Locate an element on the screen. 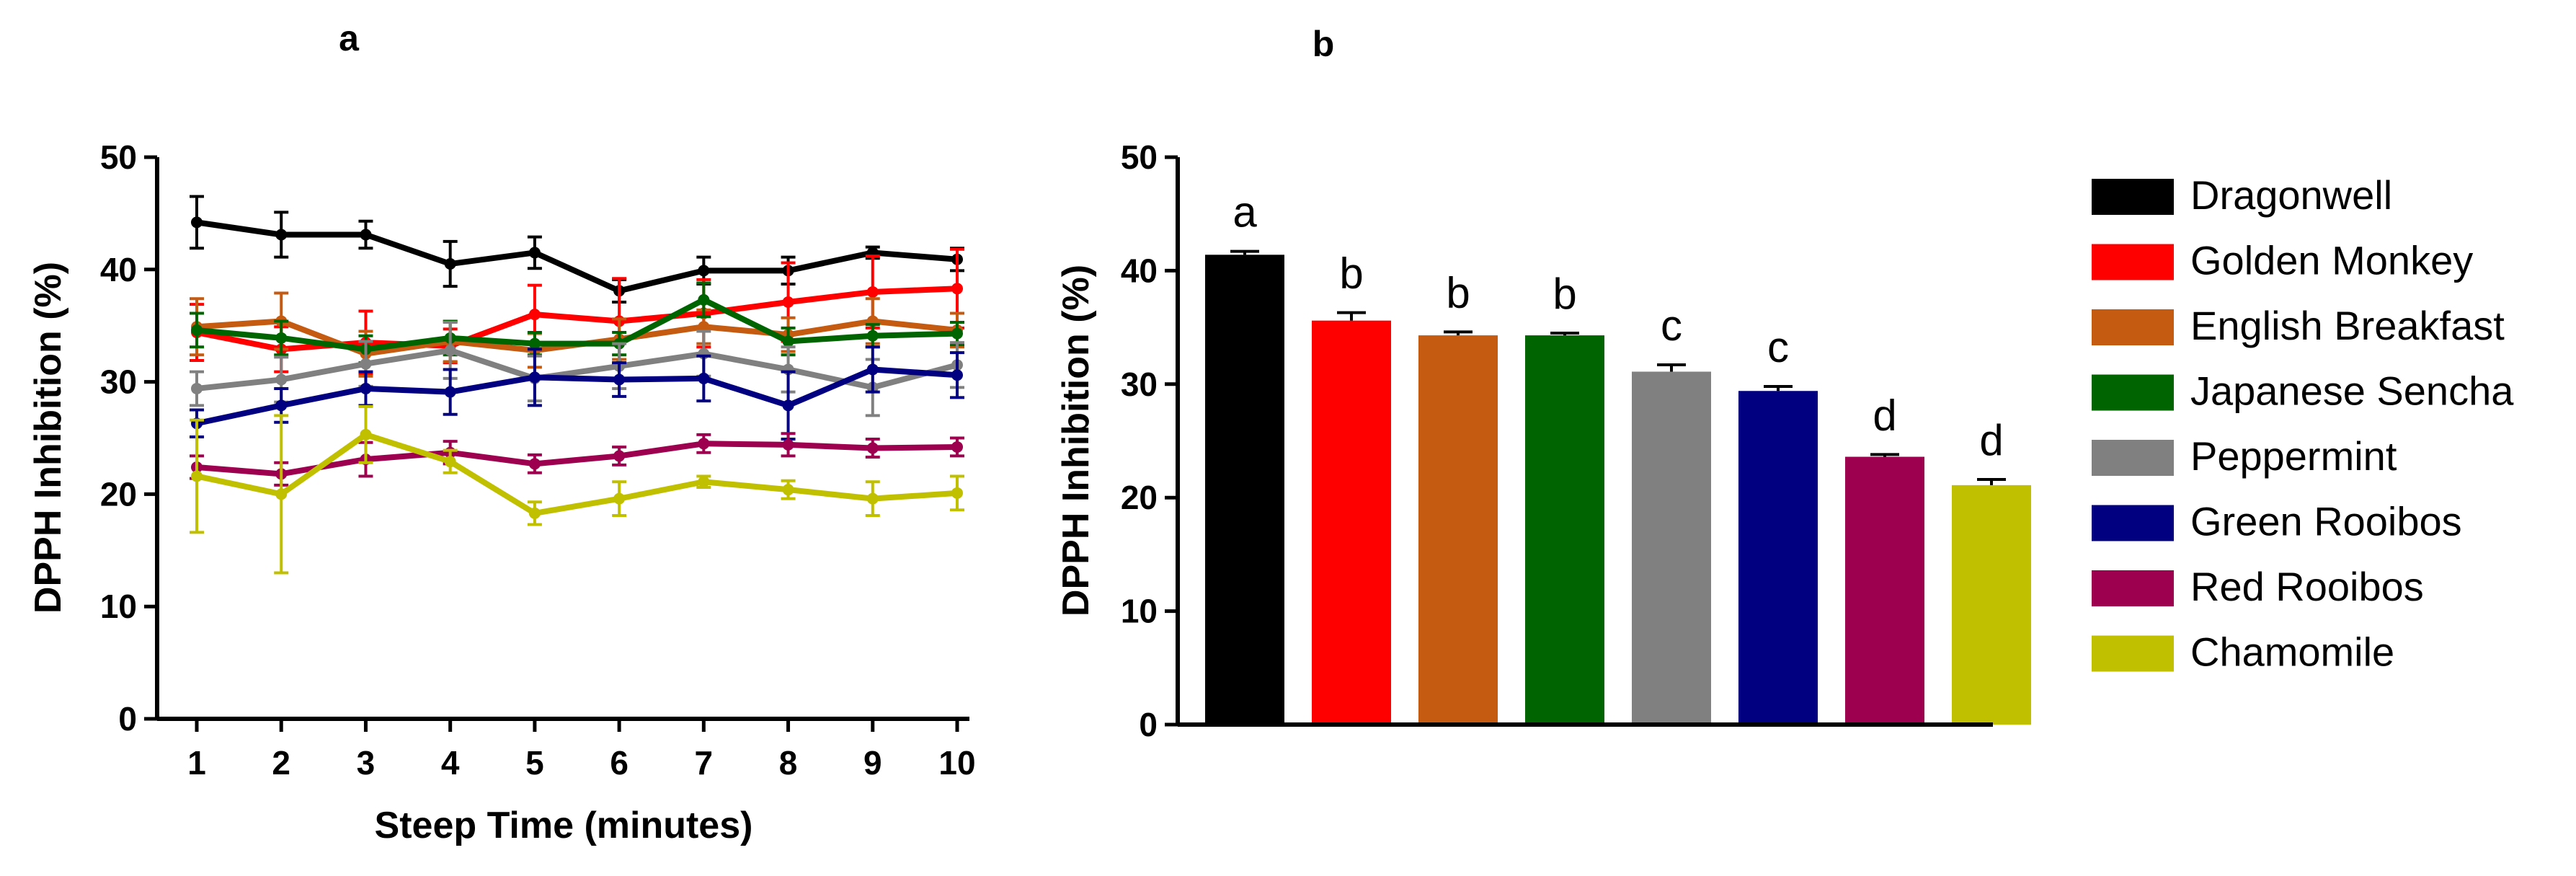 This screenshot has height=876, width=2576. x-tick-label: 8 is located at coordinates (788, 763).